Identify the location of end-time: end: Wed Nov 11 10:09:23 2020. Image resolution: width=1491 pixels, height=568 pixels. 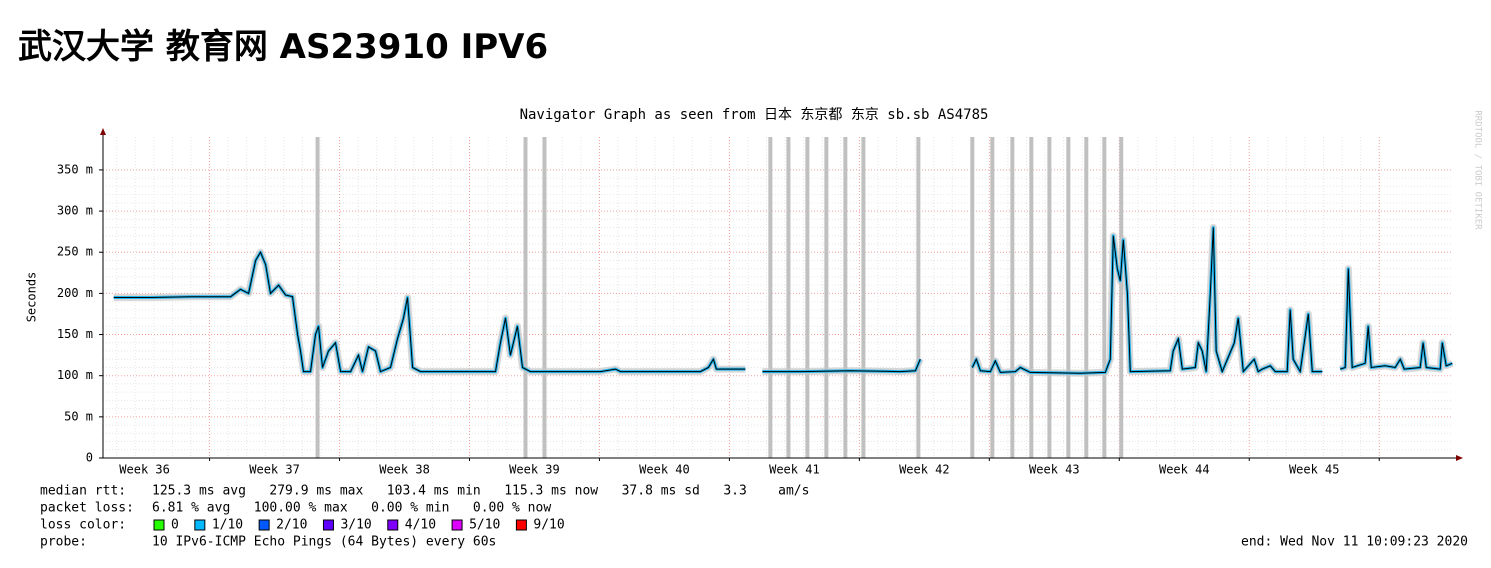
(1354, 542).